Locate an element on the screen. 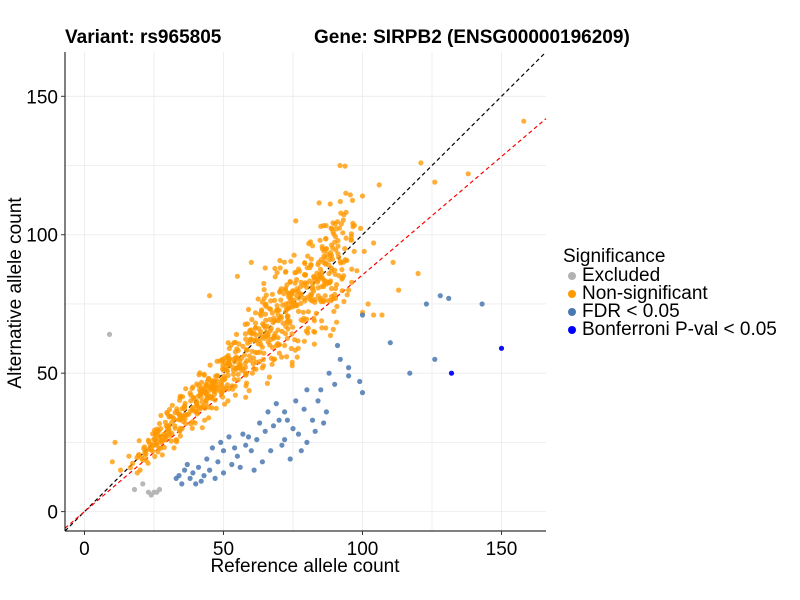 This screenshot has width=800, height=600. x-tick-label: 50 is located at coordinates (223, 549).